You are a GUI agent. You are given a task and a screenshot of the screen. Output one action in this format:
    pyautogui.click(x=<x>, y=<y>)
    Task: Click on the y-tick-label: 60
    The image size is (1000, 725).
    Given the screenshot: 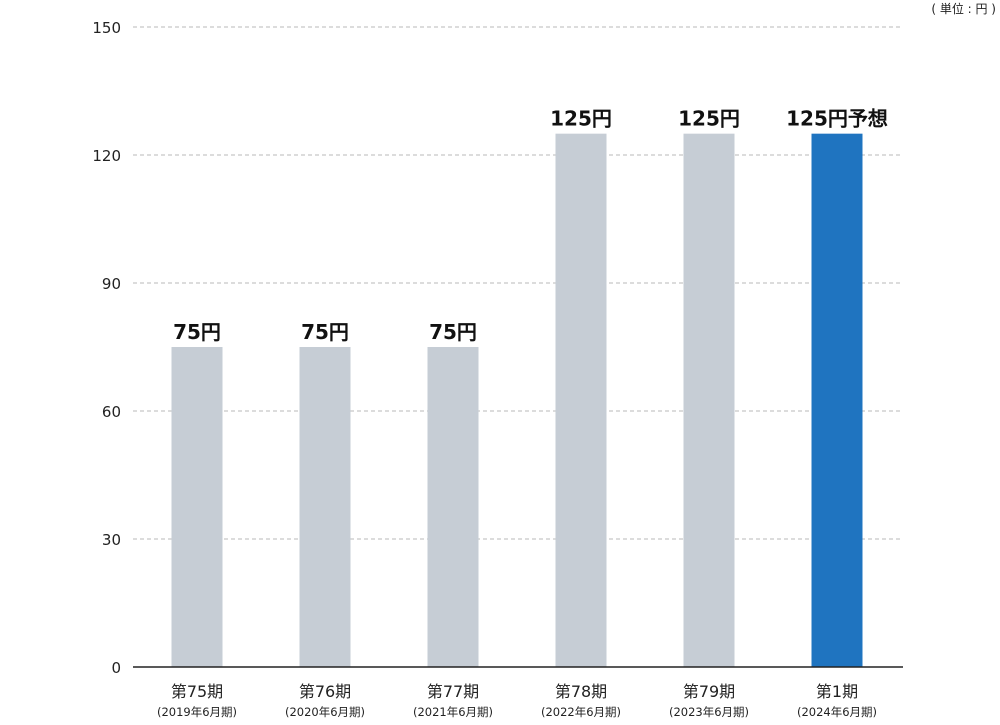 What is the action you would take?
    pyautogui.click(x=111, y=412)
    